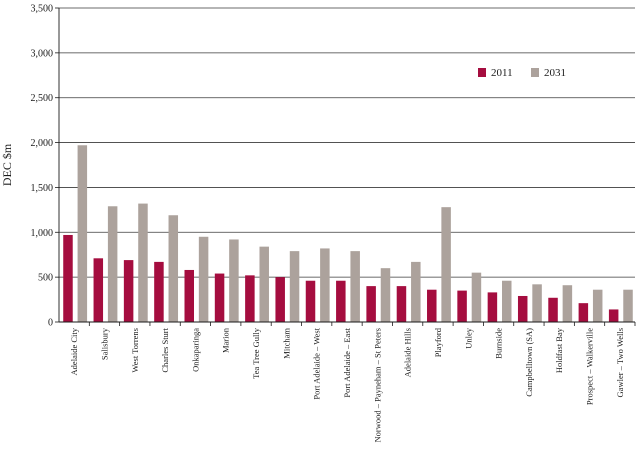 Image resolution: width=639 pixels, height=458 pixels. I want to click on x-tick-label: Burnside, so click(499, 343).